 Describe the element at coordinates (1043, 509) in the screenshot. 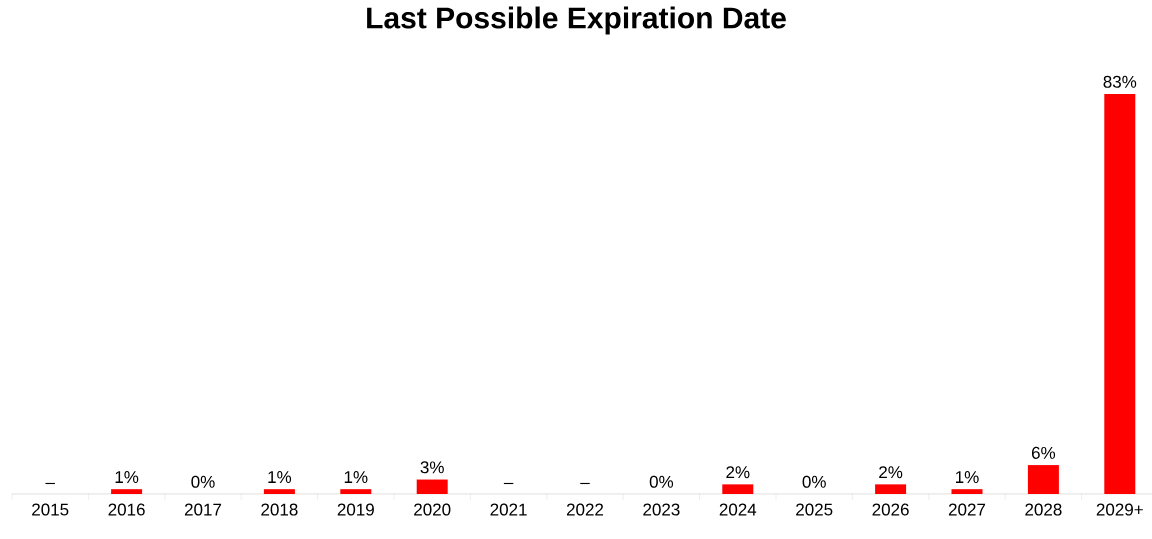

I see `x-tick-label: 2028` at that location.